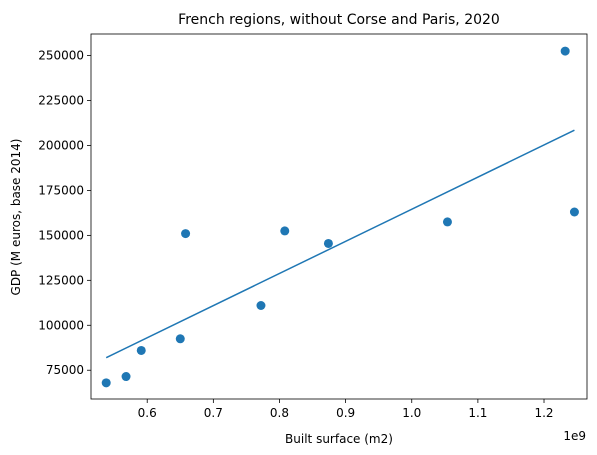  What do you see at coordinates (574, 436) in the screenshot?
I see `x-axis-offset-label: 1e9` at bounding box center [574, 436].